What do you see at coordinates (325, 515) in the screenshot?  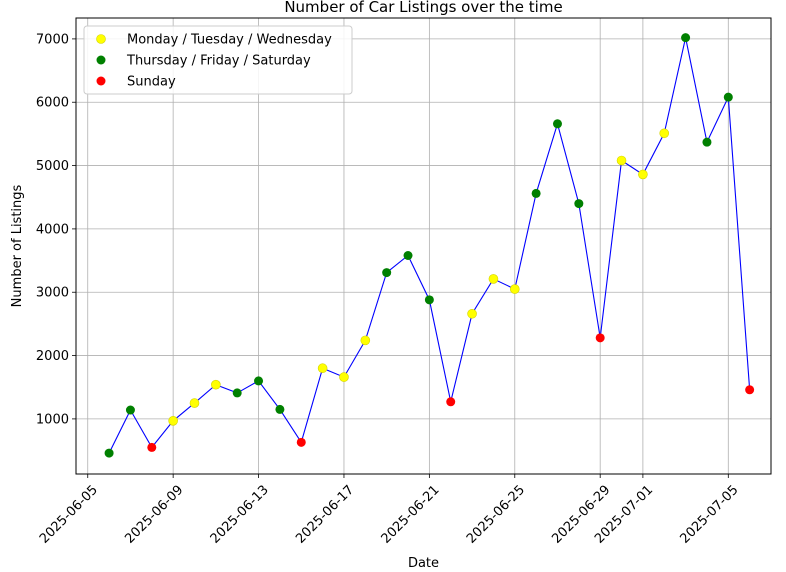 I see `x-tick-label: 2025-06-17` at bounding box center [325, 515].